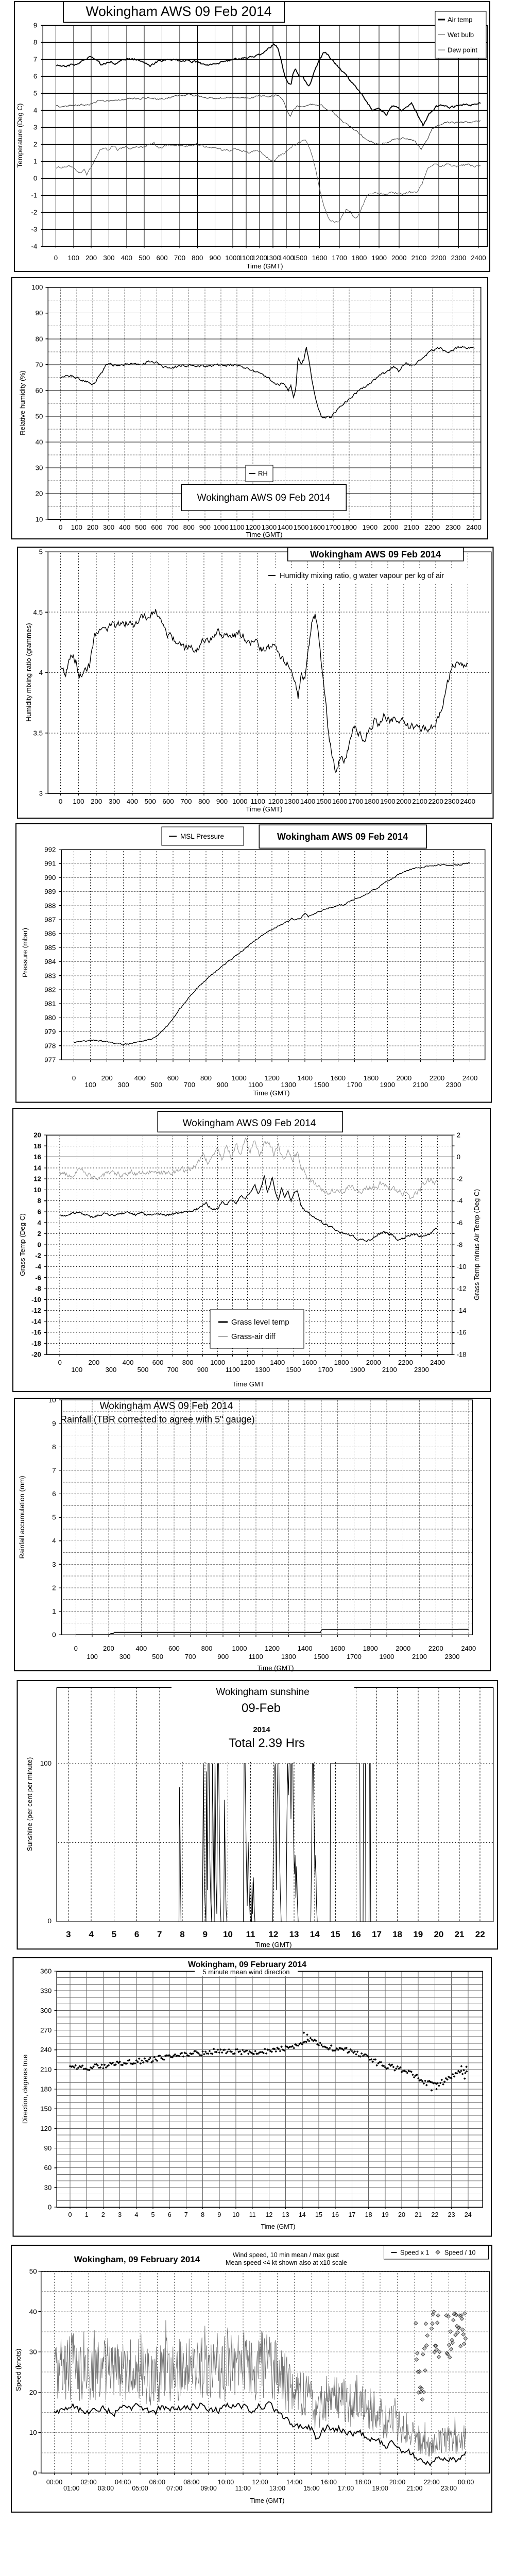  Describe the element at coordinates (36, 1321) in the screenshot. I see `svg-text: -14` at that location.